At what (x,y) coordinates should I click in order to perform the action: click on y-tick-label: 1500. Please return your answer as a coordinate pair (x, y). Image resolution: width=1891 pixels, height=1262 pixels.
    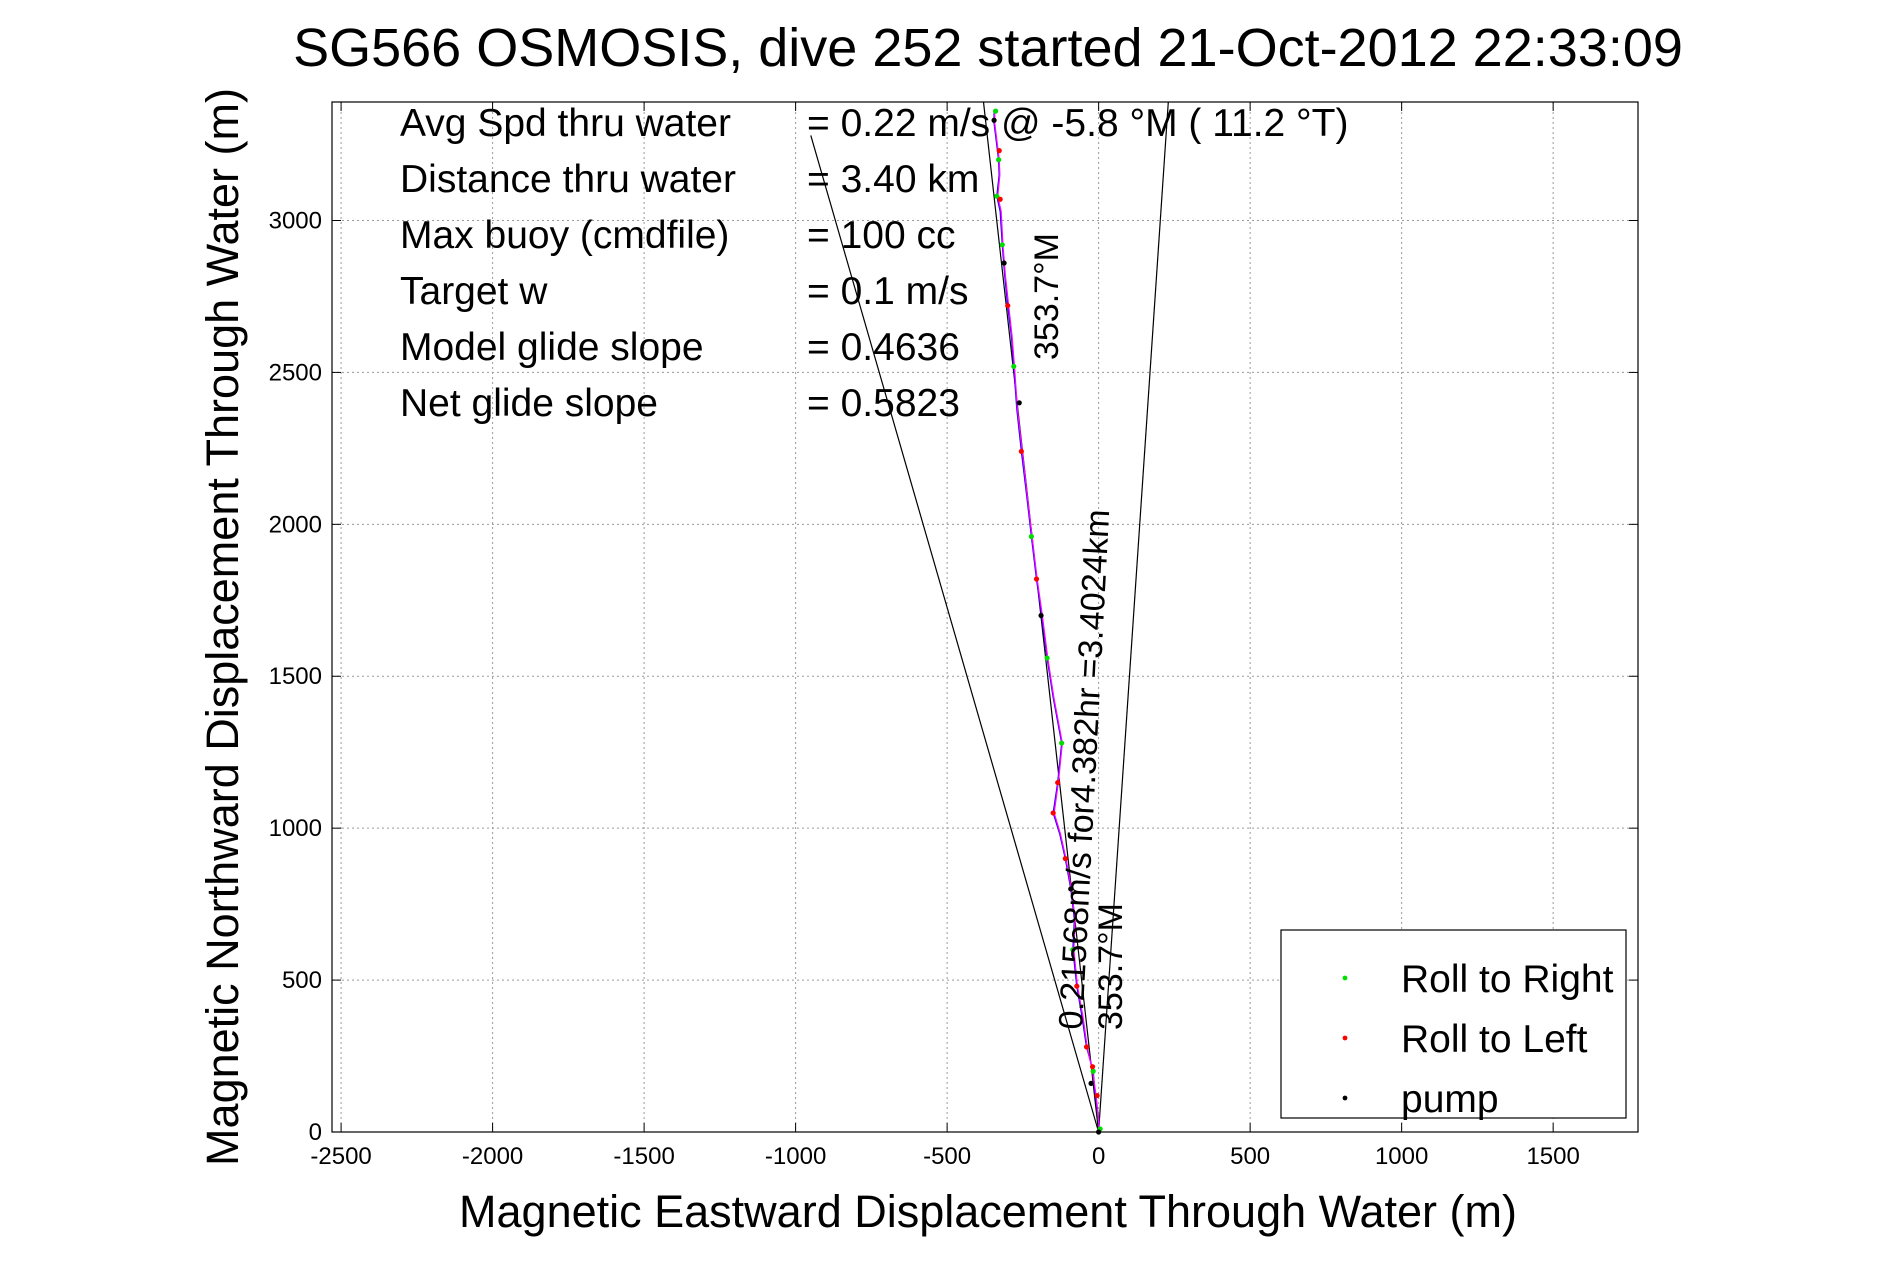
    Looking at the image, I should click on (295, 676).